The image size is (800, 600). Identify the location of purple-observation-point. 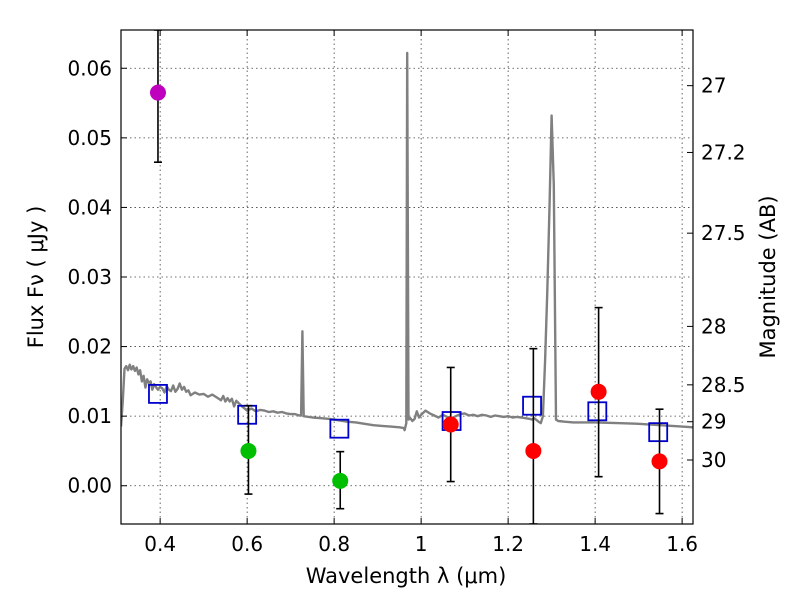
(157, 92).